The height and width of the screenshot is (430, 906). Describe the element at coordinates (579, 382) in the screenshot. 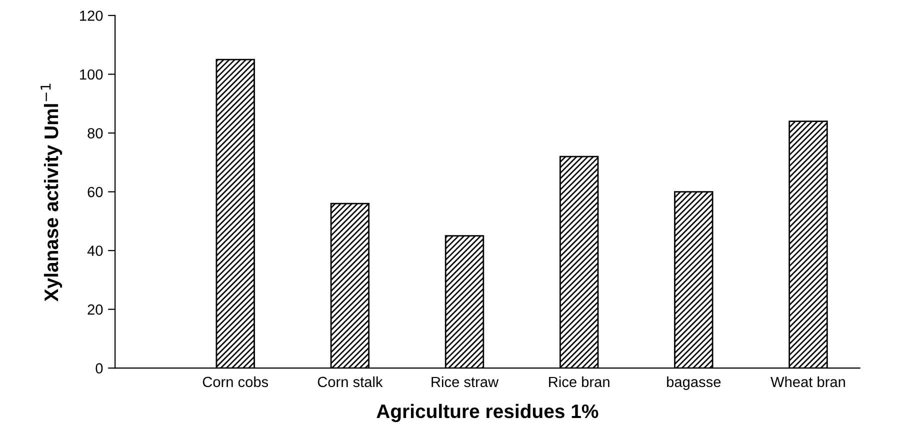

I see `x-tick-label: Rice bran` at that location.